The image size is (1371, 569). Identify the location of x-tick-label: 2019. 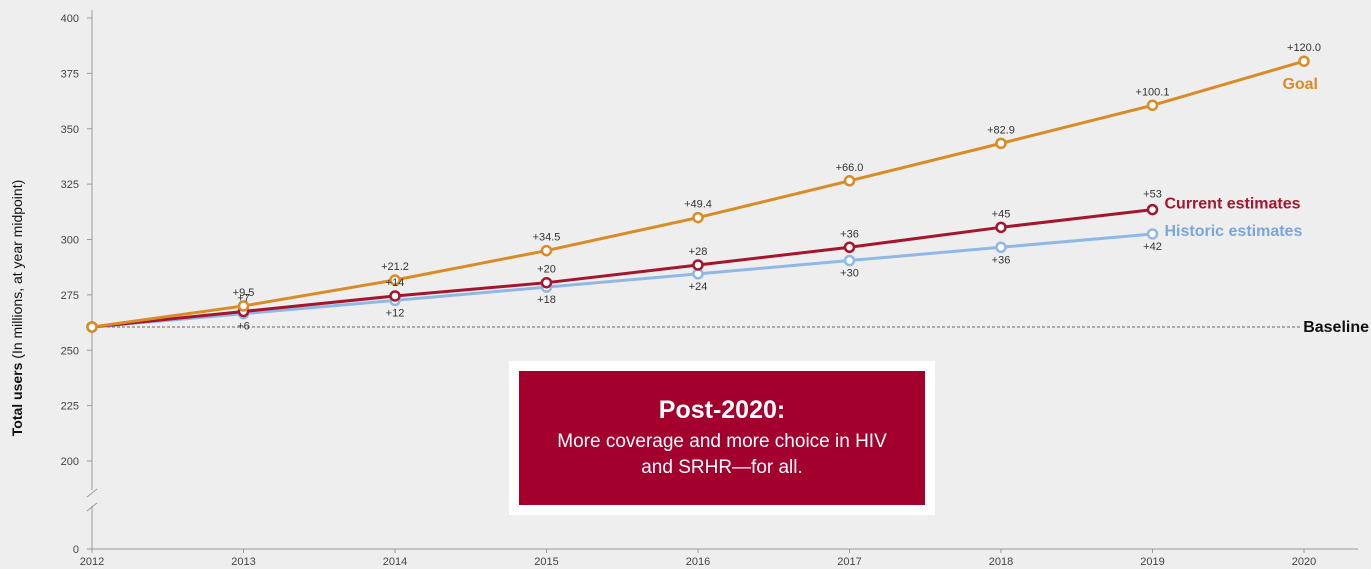
(1152, 562).